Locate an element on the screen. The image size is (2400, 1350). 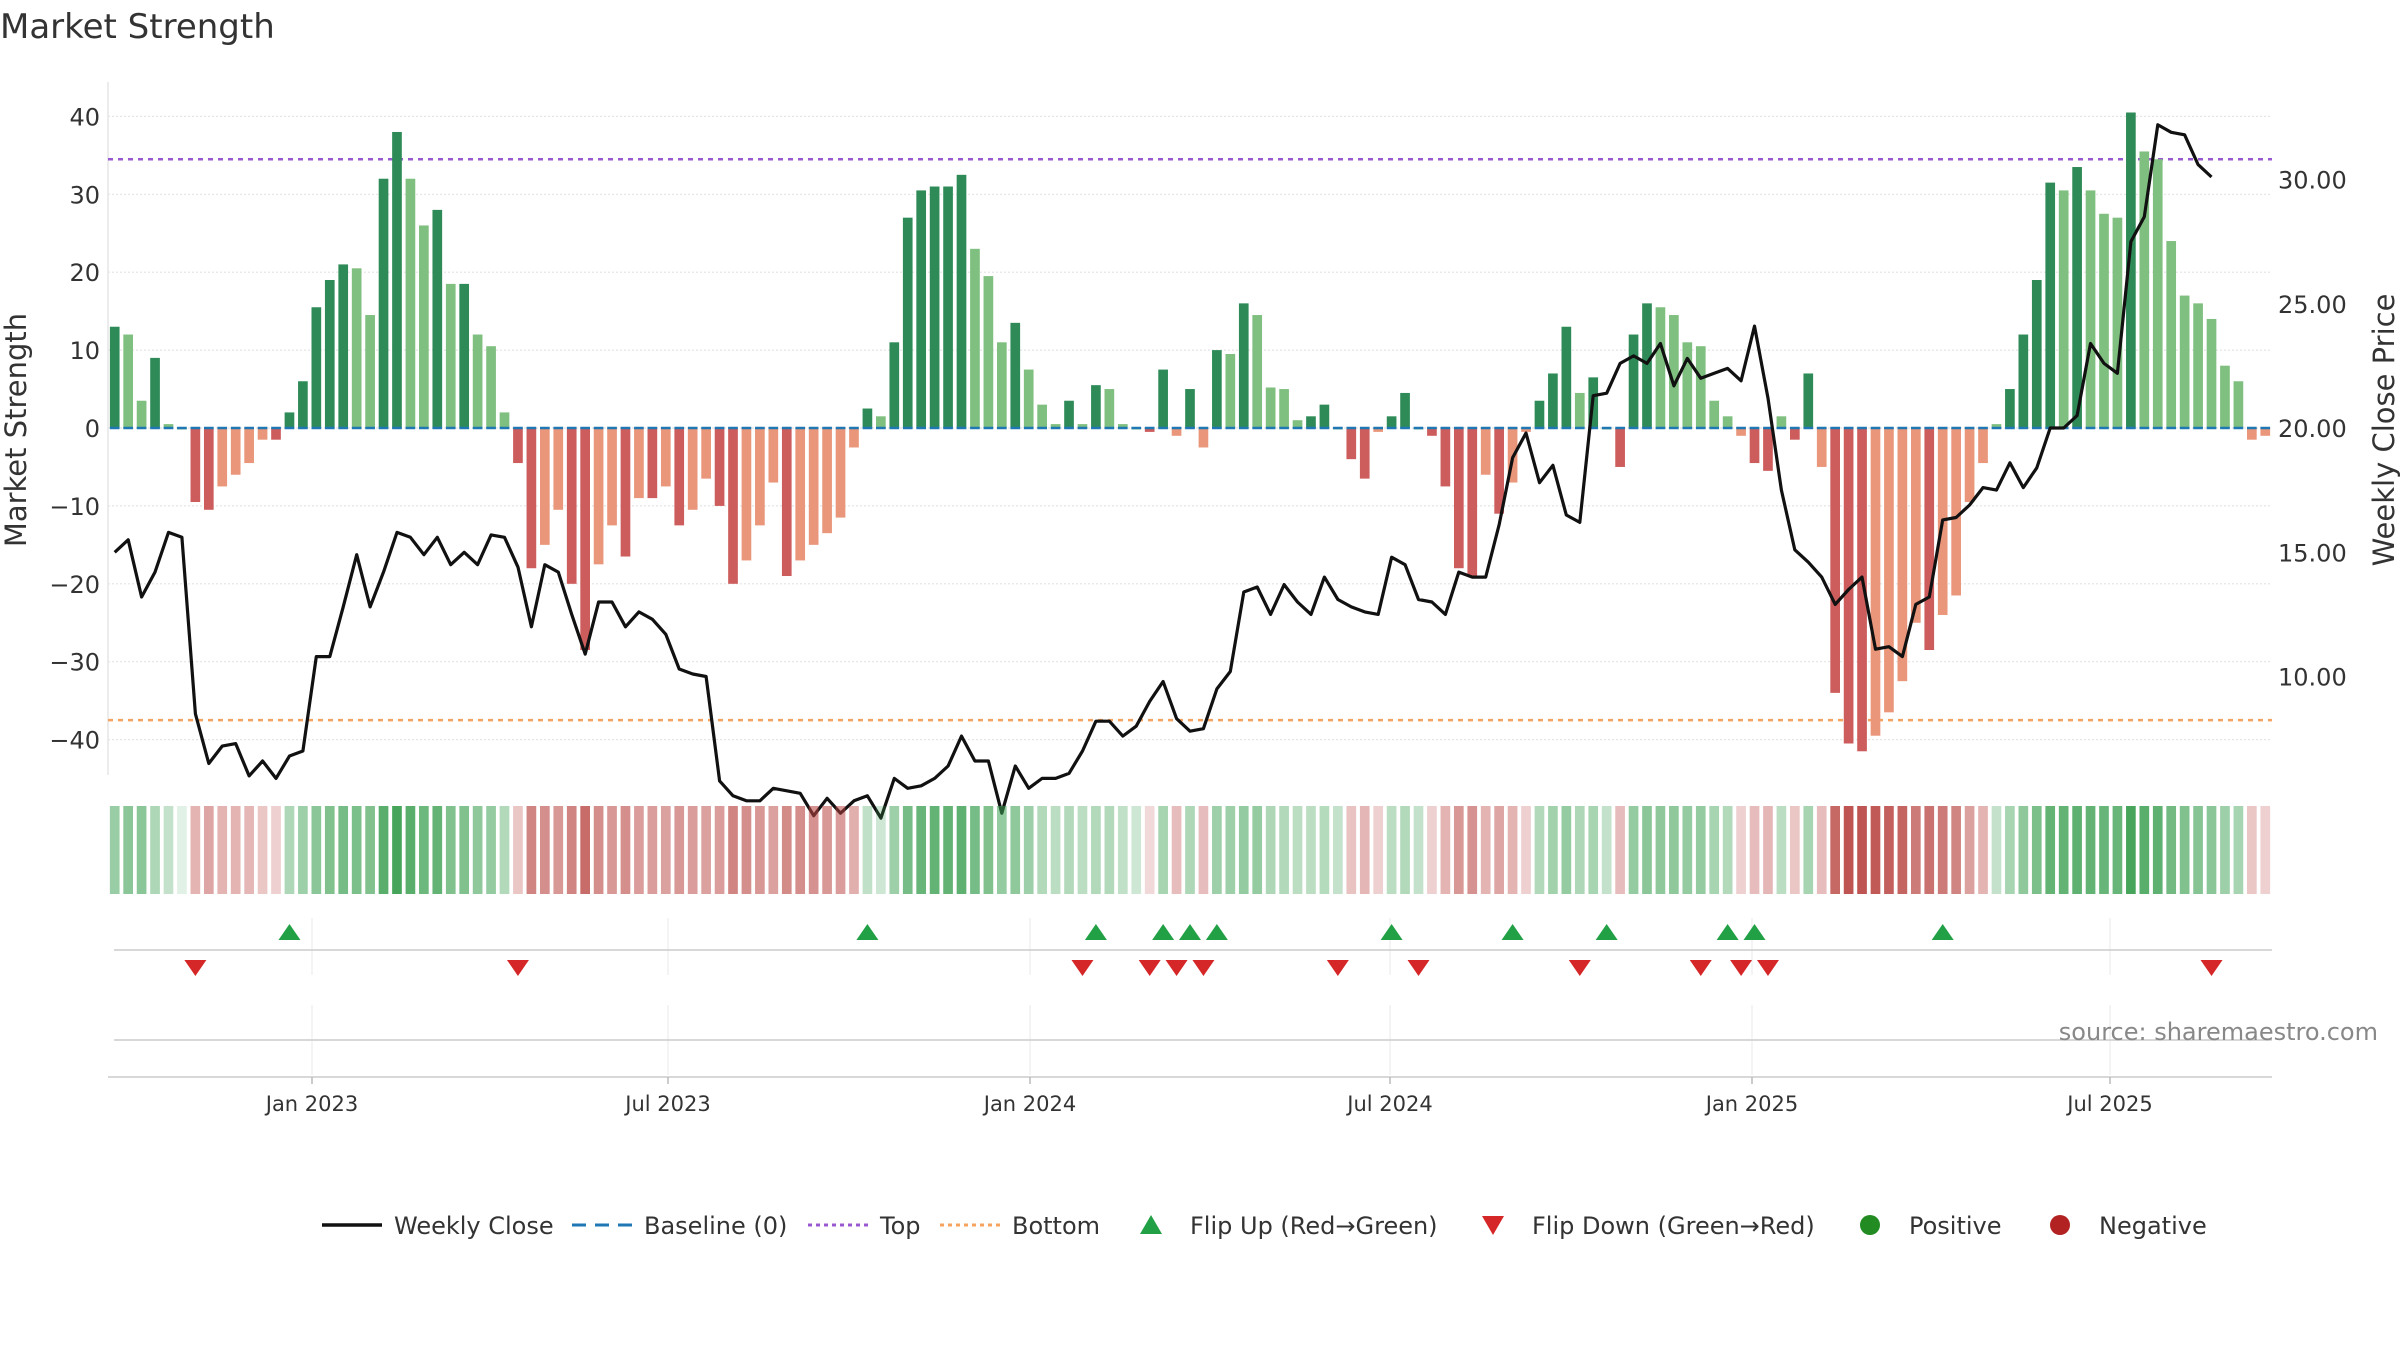
legend-label: Flip Up (Red→Green) is located at coordinates (1314, 1226).